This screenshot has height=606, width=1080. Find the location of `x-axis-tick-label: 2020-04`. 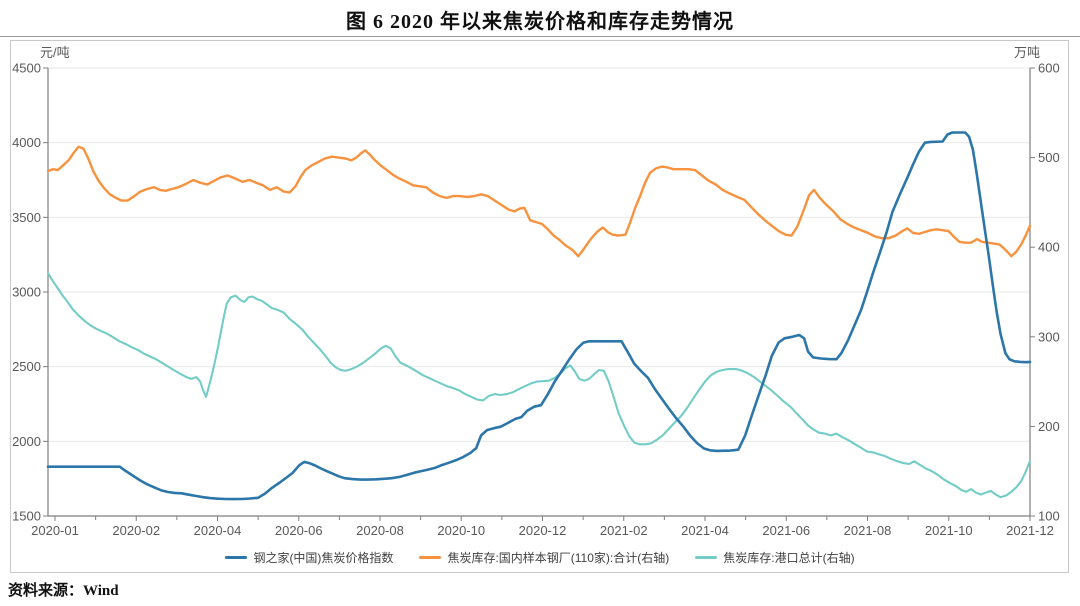

x-axis-tick-label: 2020-04 is located at coordinates (218, 530).